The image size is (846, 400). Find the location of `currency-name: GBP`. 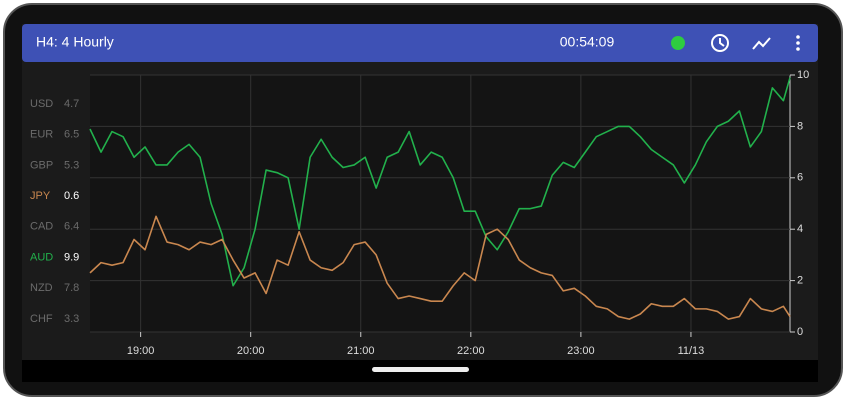

currency-name: GBP is located at coordinates (41, 165).